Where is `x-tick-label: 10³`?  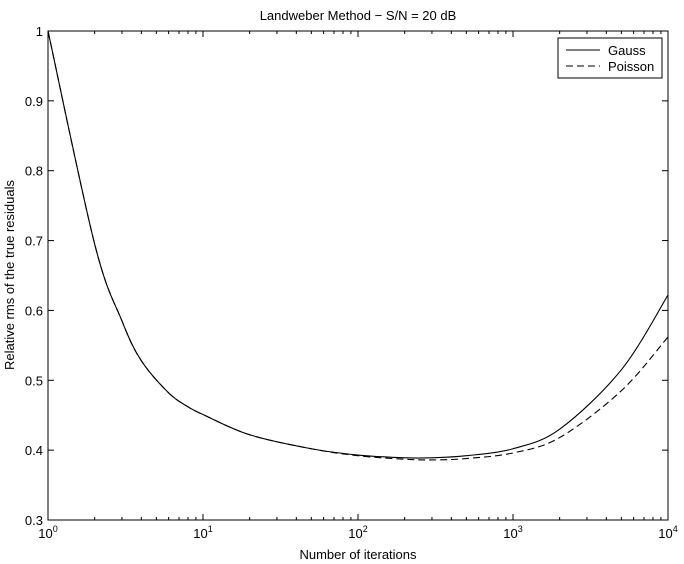 x-tick-label: 10³ is located at coordinates (512, 532).